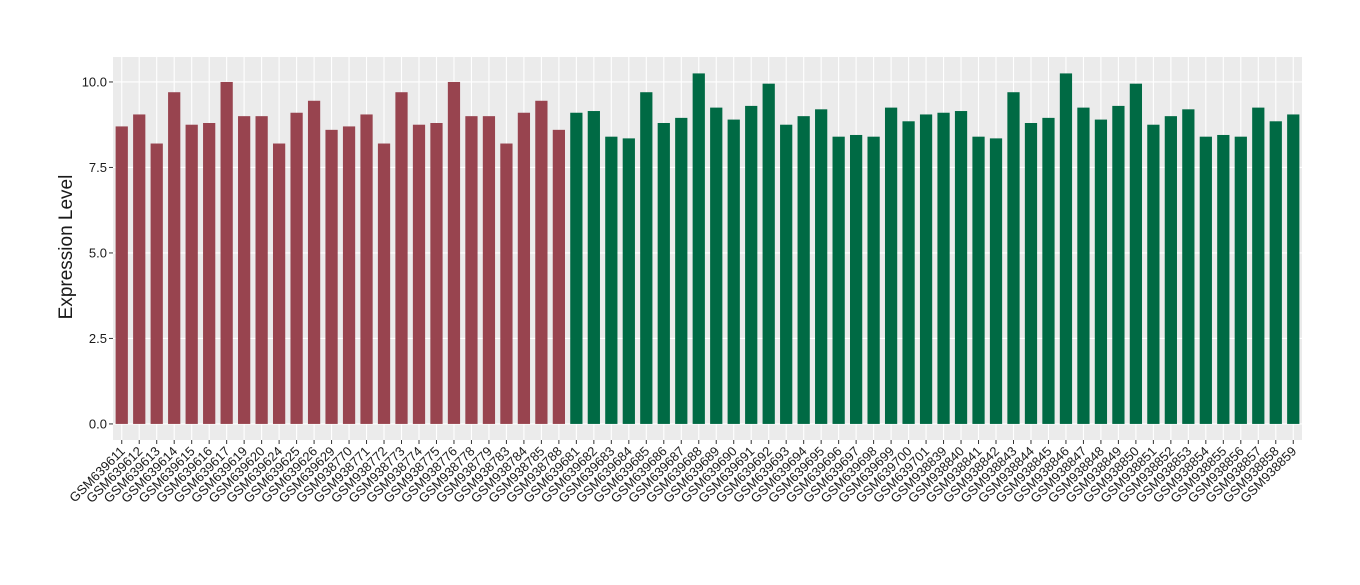  Describe the element at coordinates (94, 81) in the screenshot. I see `y-tick-label: 10.0` at that location.